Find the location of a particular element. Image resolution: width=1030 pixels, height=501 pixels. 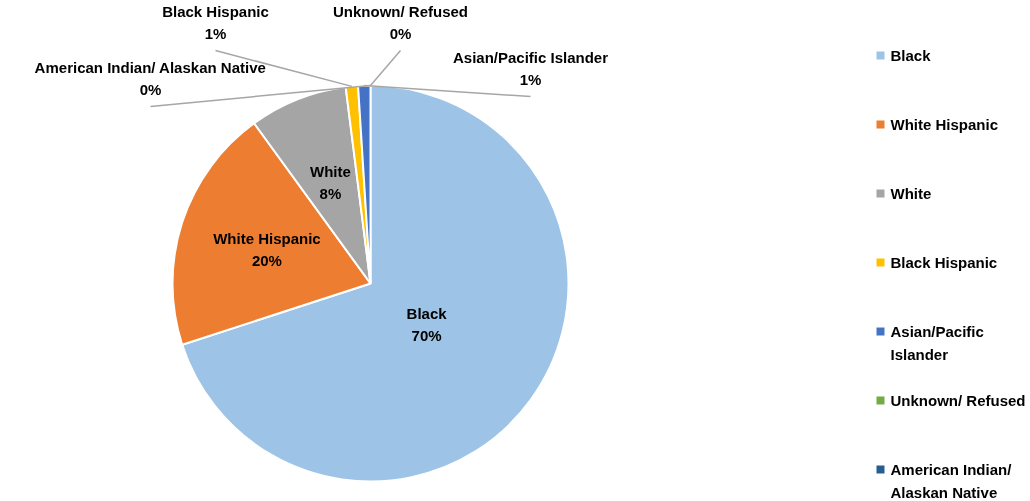

legend-label: Unknown/ Refused is located at coordinates (958, 400).